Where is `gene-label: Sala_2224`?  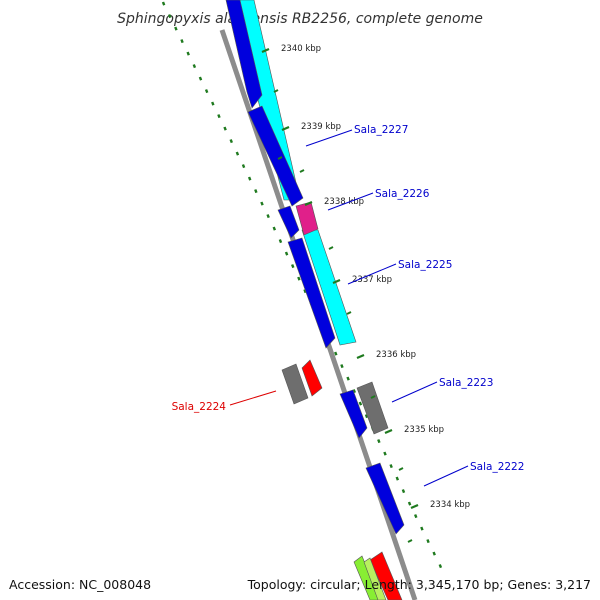
gene-label: Sala_2224 is located at coordinates (199, 407).